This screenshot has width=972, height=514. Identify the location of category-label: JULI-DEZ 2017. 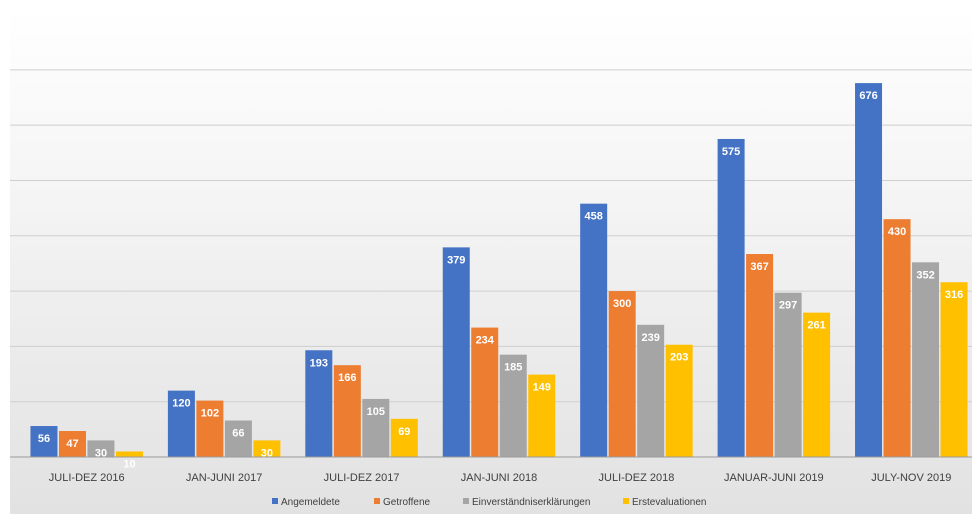
(362, 478).